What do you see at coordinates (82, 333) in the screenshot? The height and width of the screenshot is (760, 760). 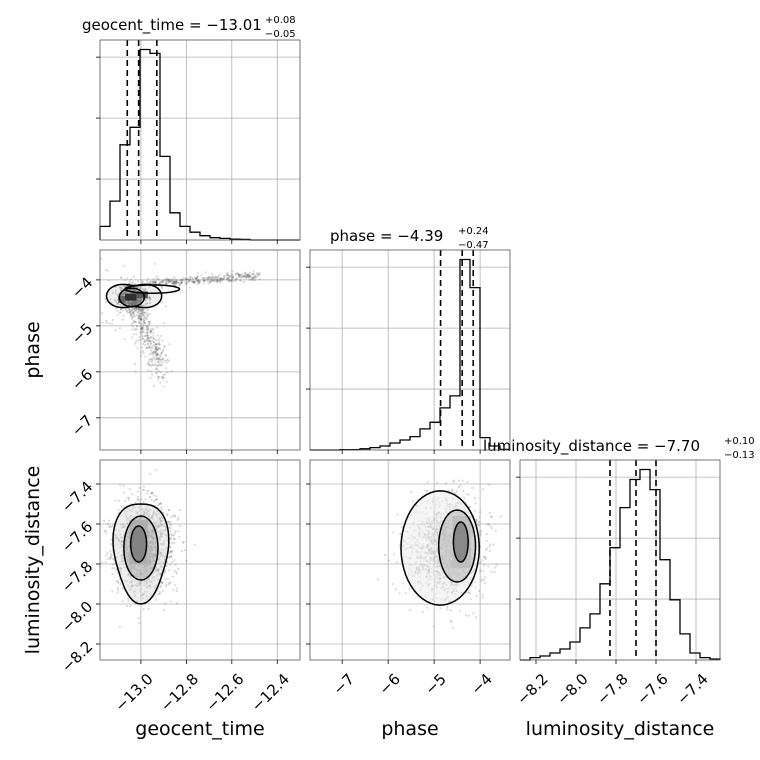 I see `y-tick-label-phase: −5` at bounding box center [82, 333].